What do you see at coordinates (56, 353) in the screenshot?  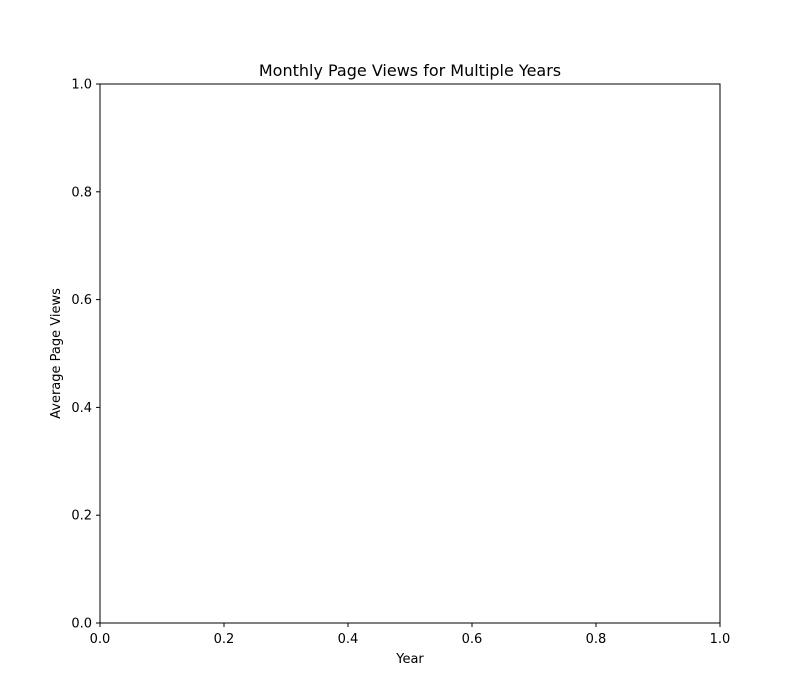 I see `y-axis-label: Average Page Views` at bounding box center [56, 353].